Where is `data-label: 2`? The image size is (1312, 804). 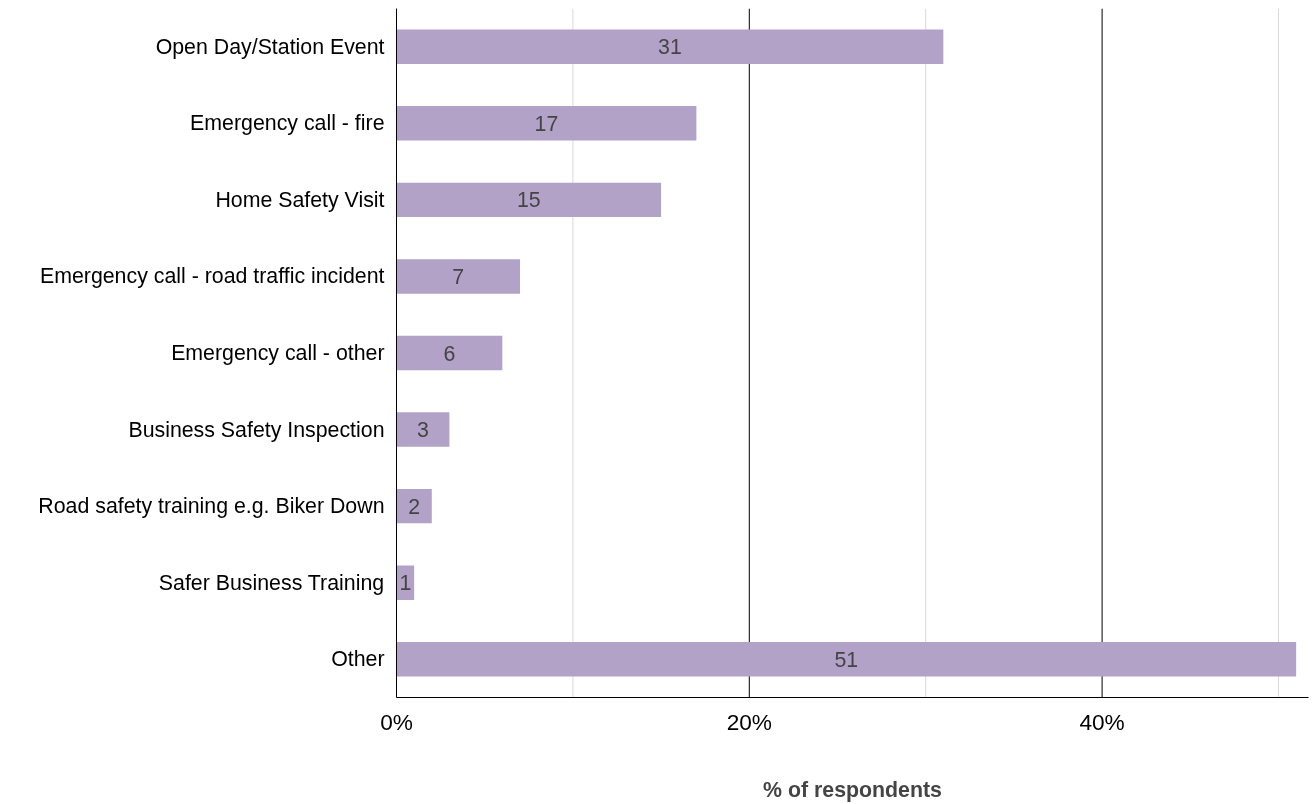
data-label: 2 is located at coordinates (414, 506).